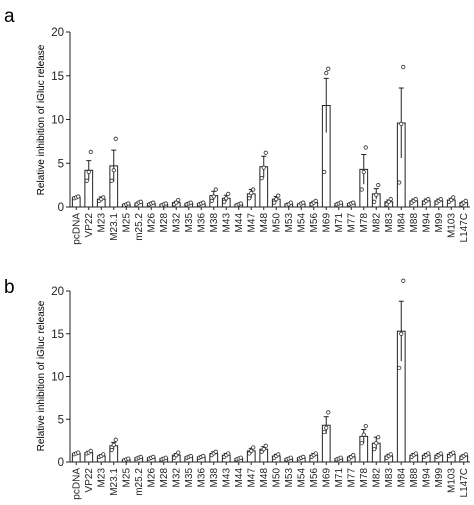  Describe the element at coordinates (264, 223) in the screenshot. I see `panel-a-x-tick-label-M48: M48` at that location.